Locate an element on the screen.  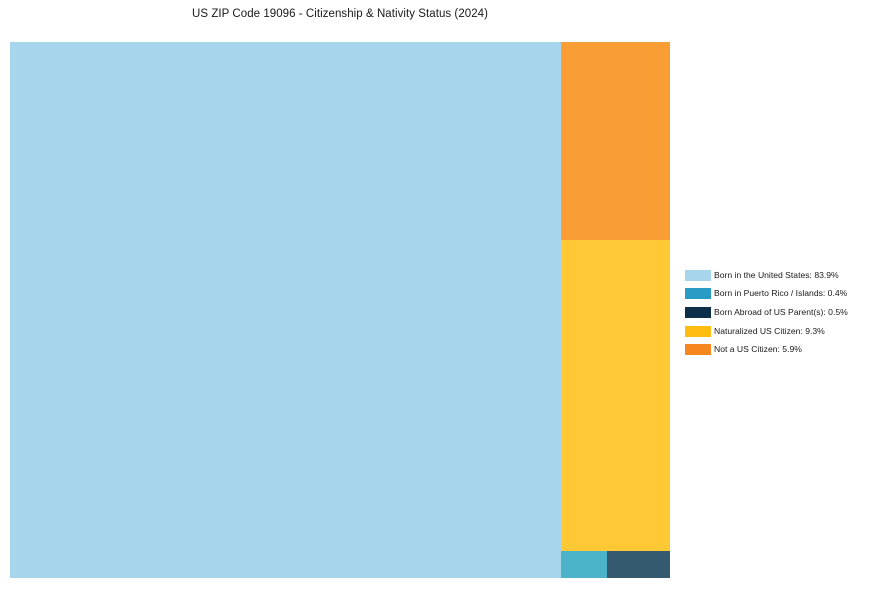
legend-item: Naturalized US Citizen: 9.3% is located at coordinates (785, 331).